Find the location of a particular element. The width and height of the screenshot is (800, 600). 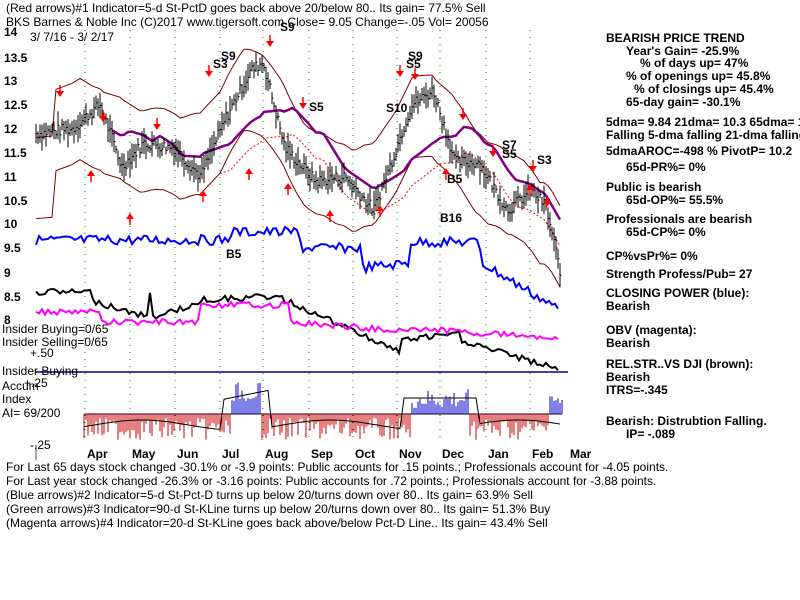

month-apr: Apr is located at coordinates (97, 454).